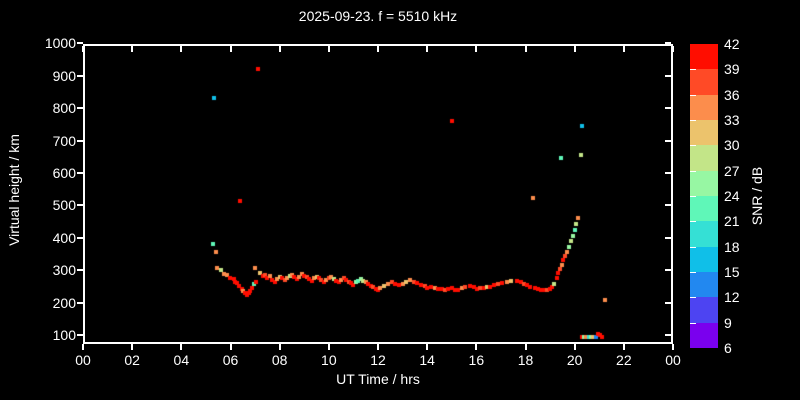  Describe the element at coordinates (732, 196) in the screenshot. I see `colorbar-tick-label: 24` at that location.